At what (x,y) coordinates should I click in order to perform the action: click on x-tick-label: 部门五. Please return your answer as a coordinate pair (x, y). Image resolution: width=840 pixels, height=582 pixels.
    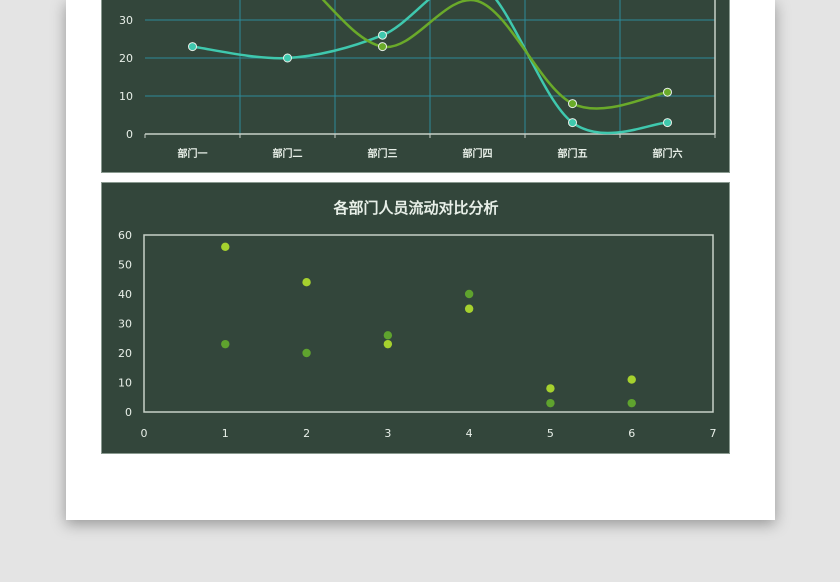
    Looking at the image, I should click on (573, 153).